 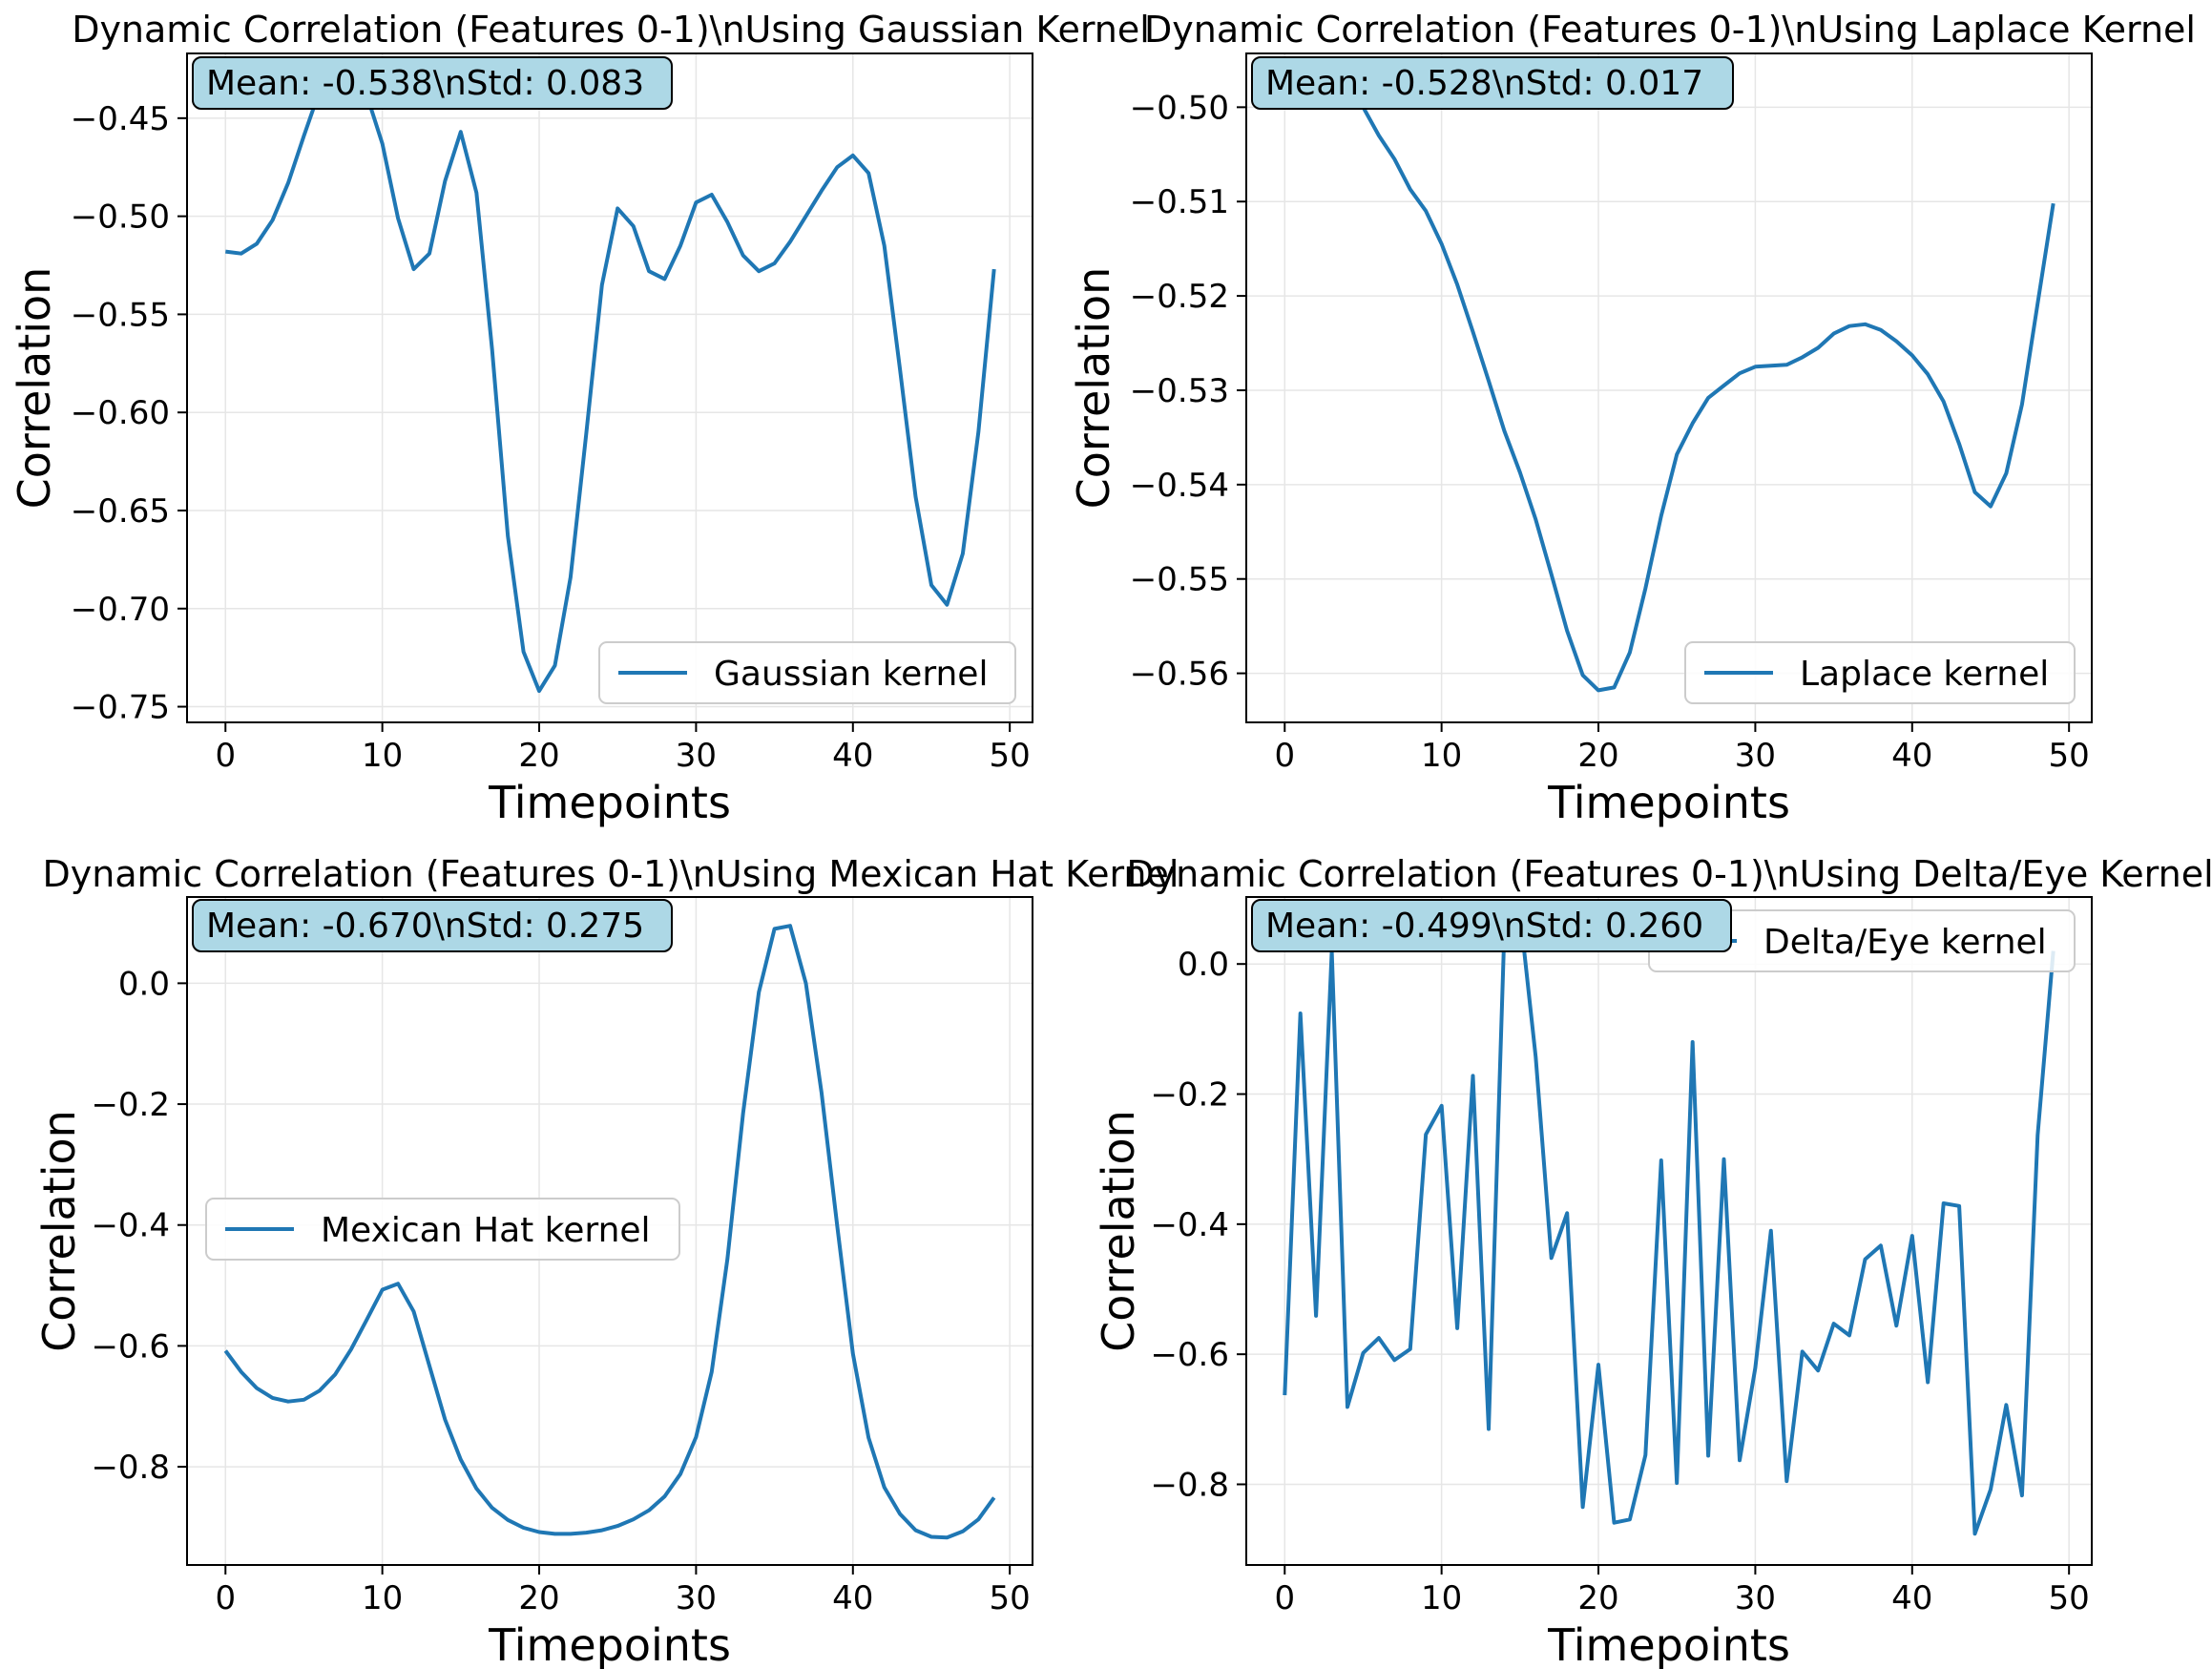 I want to click on stats-box: Mean: -0.499\nStd: 0.260, so click(x=1492, y=925).